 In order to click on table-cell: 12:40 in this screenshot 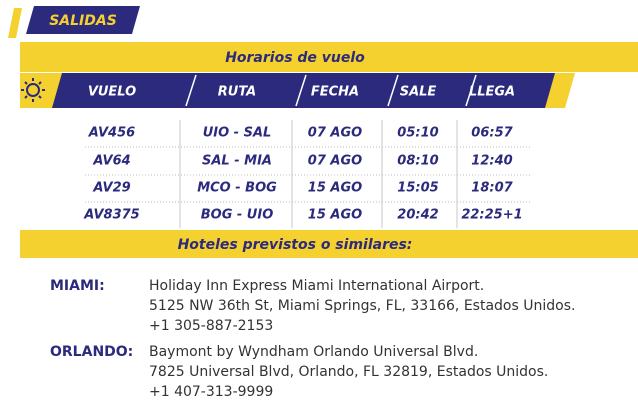, I will do `click(491, 161)`.